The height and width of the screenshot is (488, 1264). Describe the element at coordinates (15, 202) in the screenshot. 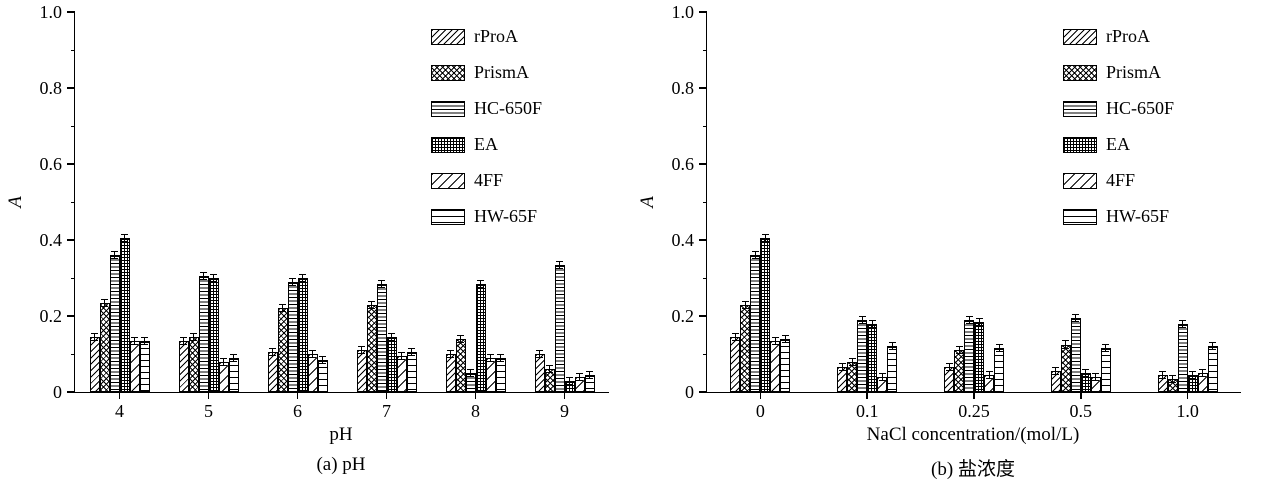

I see `y-axis-label: A` at that location.